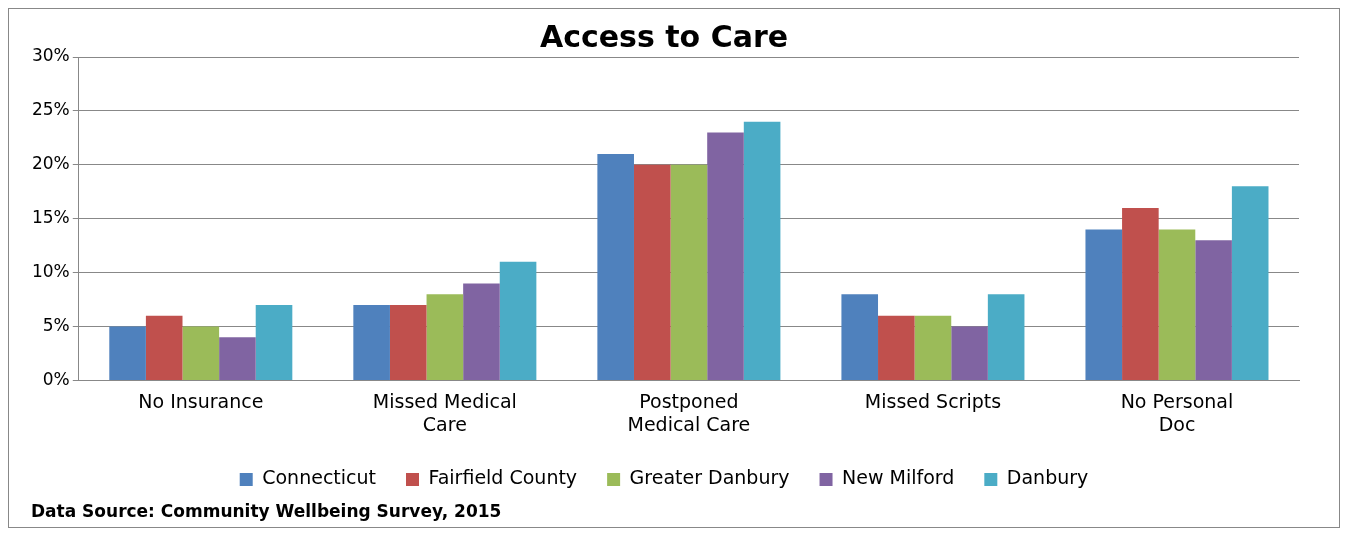 The width and height of the screenshot is (1348, 544). I want to click on chart-title: Access to Care, so click(664, 36).